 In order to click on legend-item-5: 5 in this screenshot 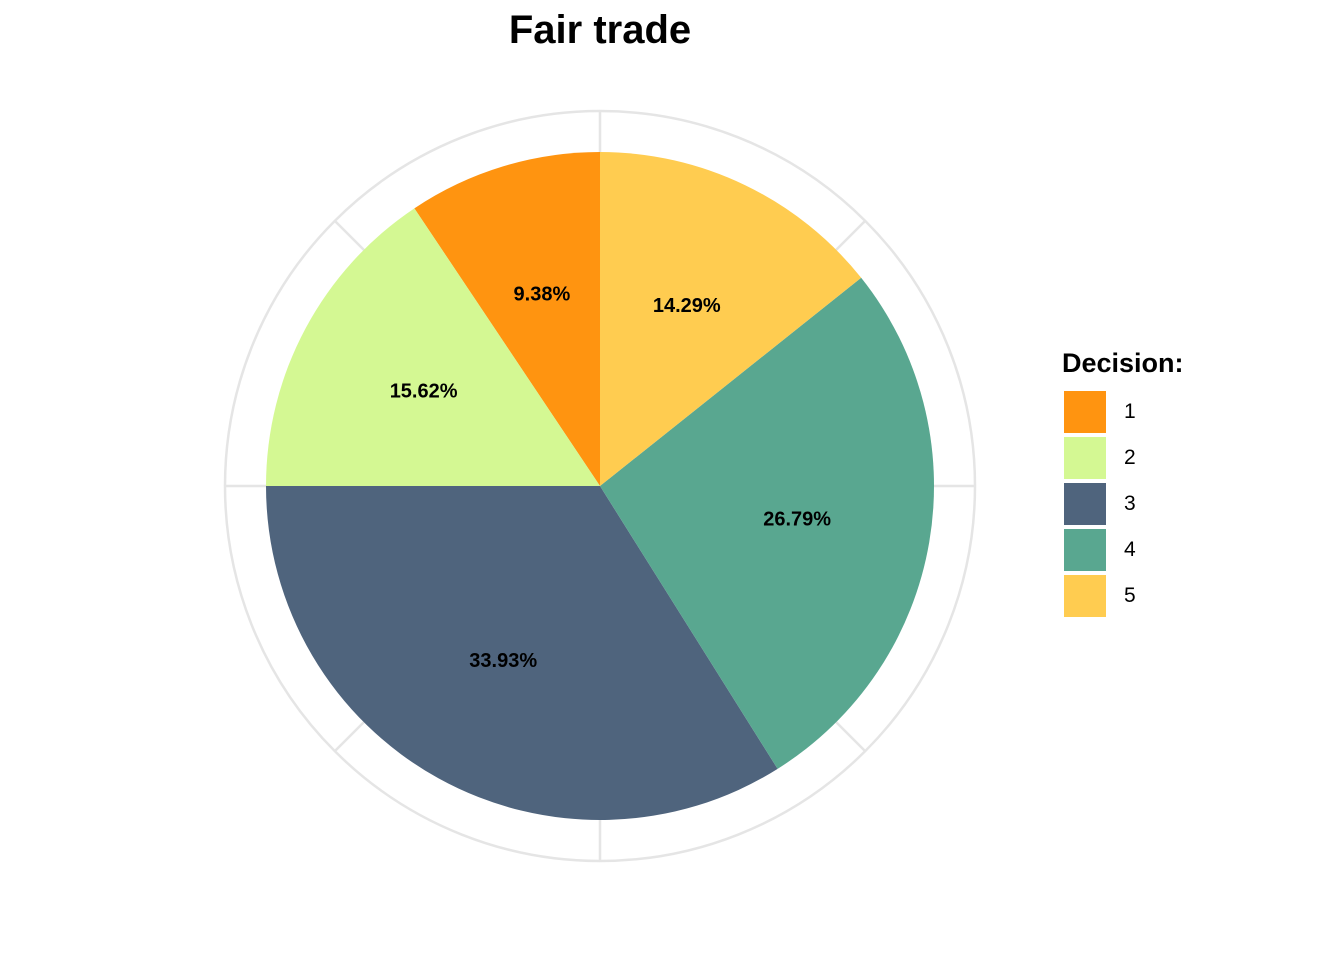, I will do `click(1123, 596)`.